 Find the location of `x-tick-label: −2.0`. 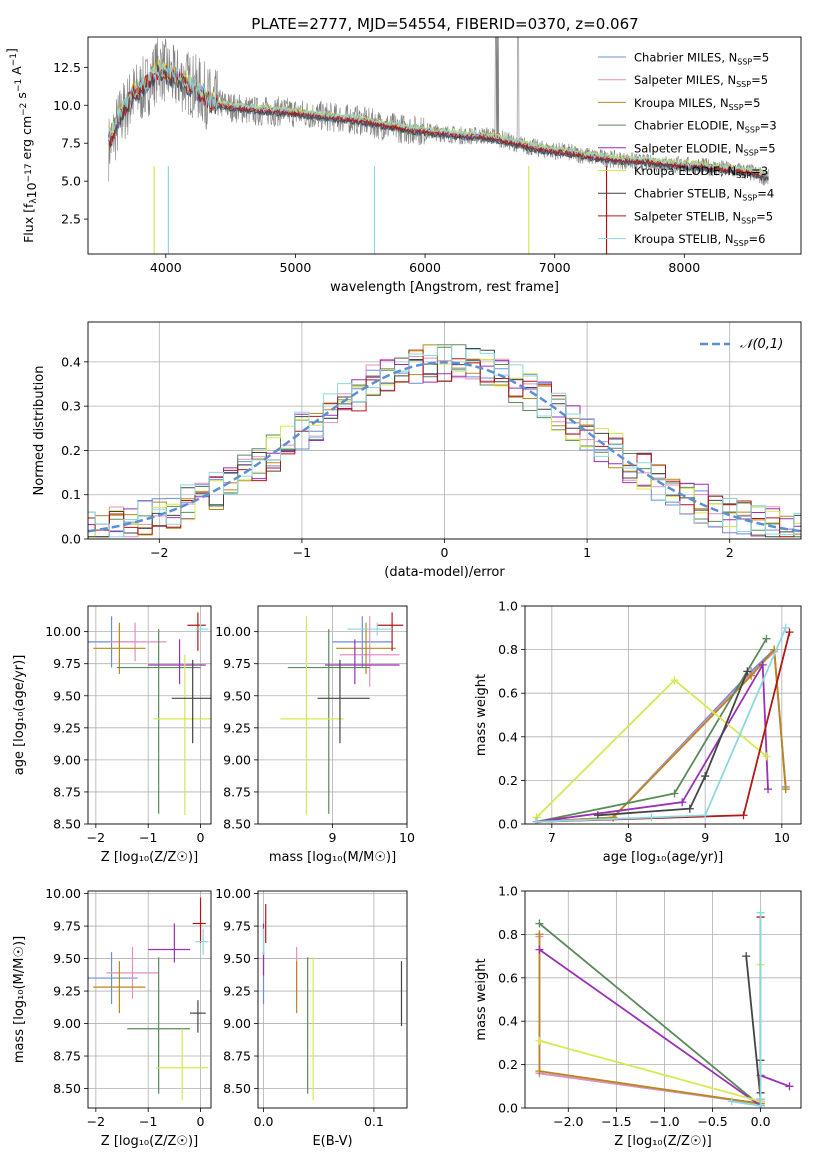

x-tick-label: −2.0 is located at coordinates (568, 1121).